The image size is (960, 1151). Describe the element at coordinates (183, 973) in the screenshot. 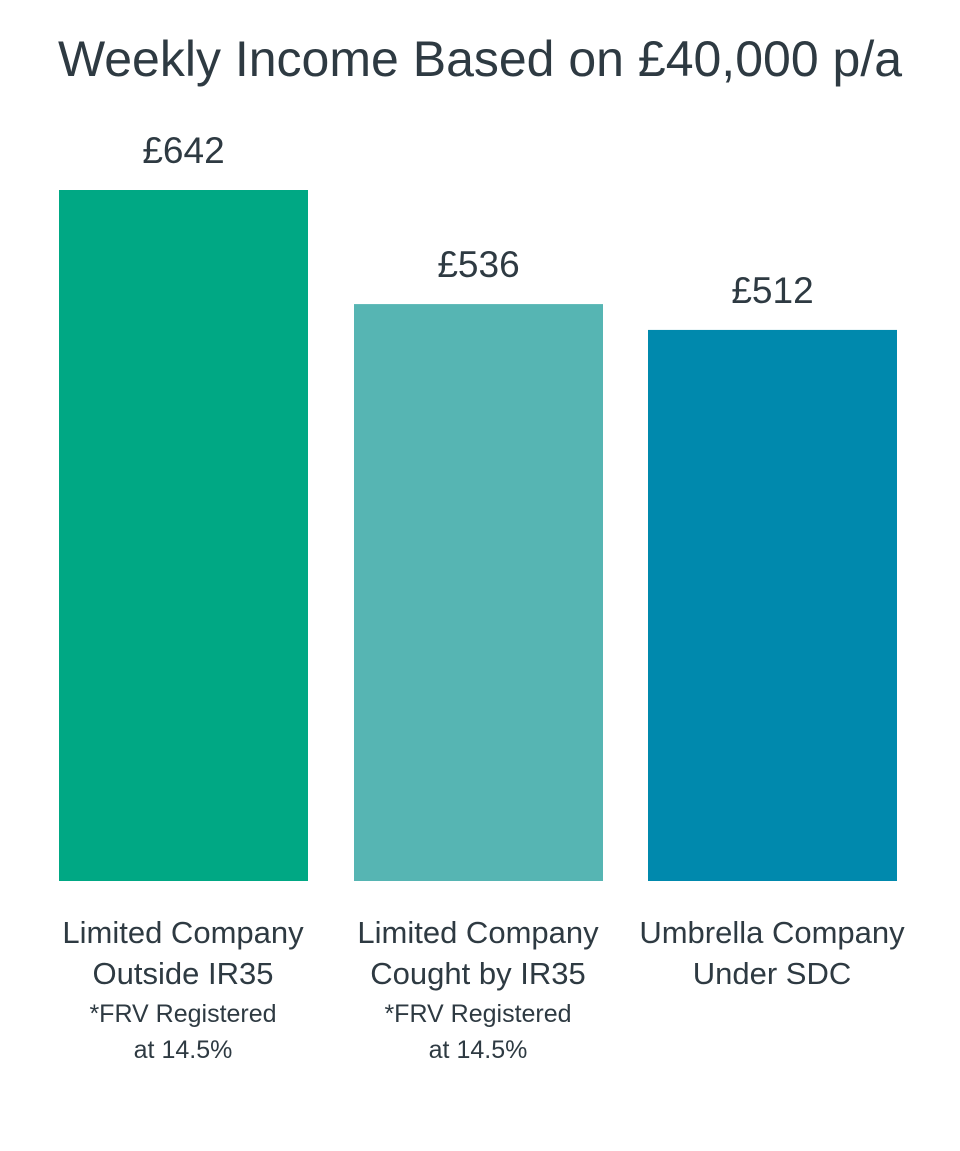

I see `category-label-line2: Outside IR35` at that location.